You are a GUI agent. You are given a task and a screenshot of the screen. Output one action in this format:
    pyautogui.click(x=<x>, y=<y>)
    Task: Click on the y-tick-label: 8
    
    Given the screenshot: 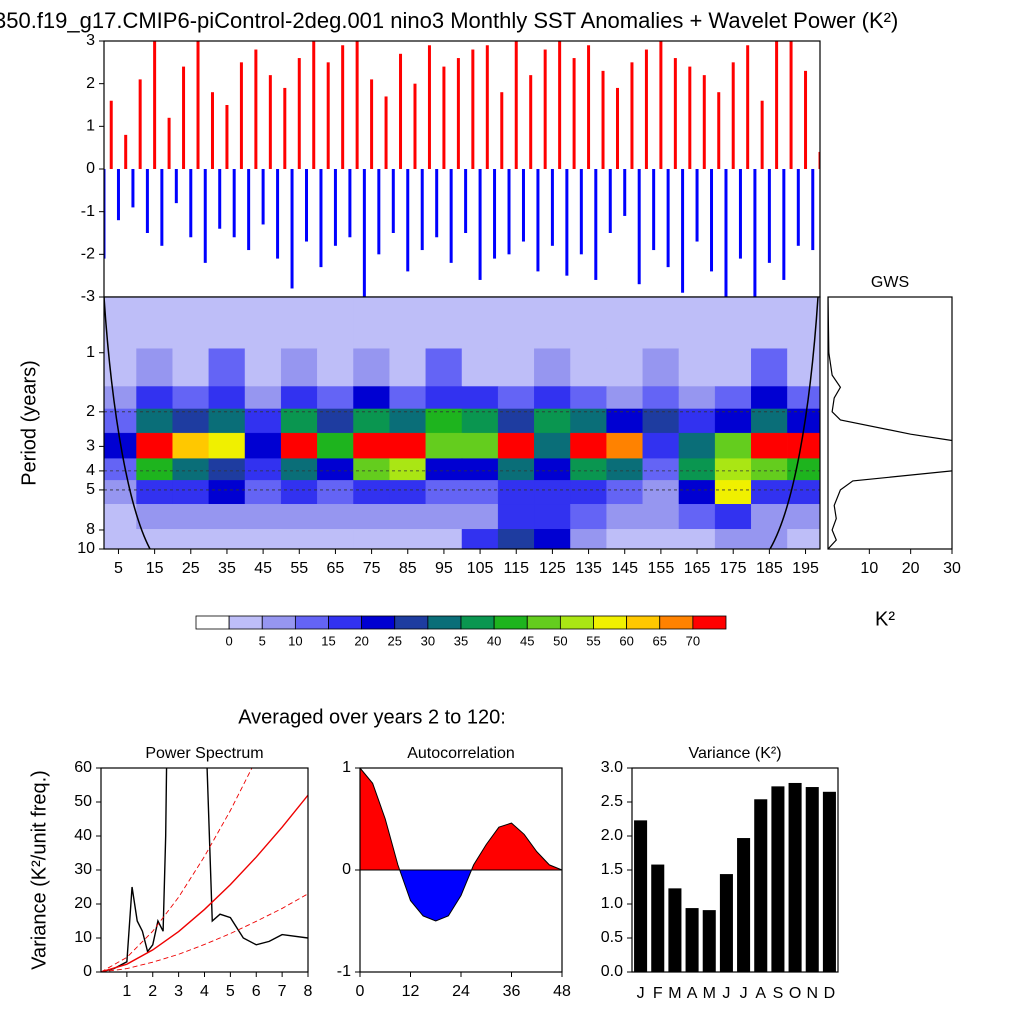 What is the action you would take?
    pyautogui.click(x=90, y=529)
    